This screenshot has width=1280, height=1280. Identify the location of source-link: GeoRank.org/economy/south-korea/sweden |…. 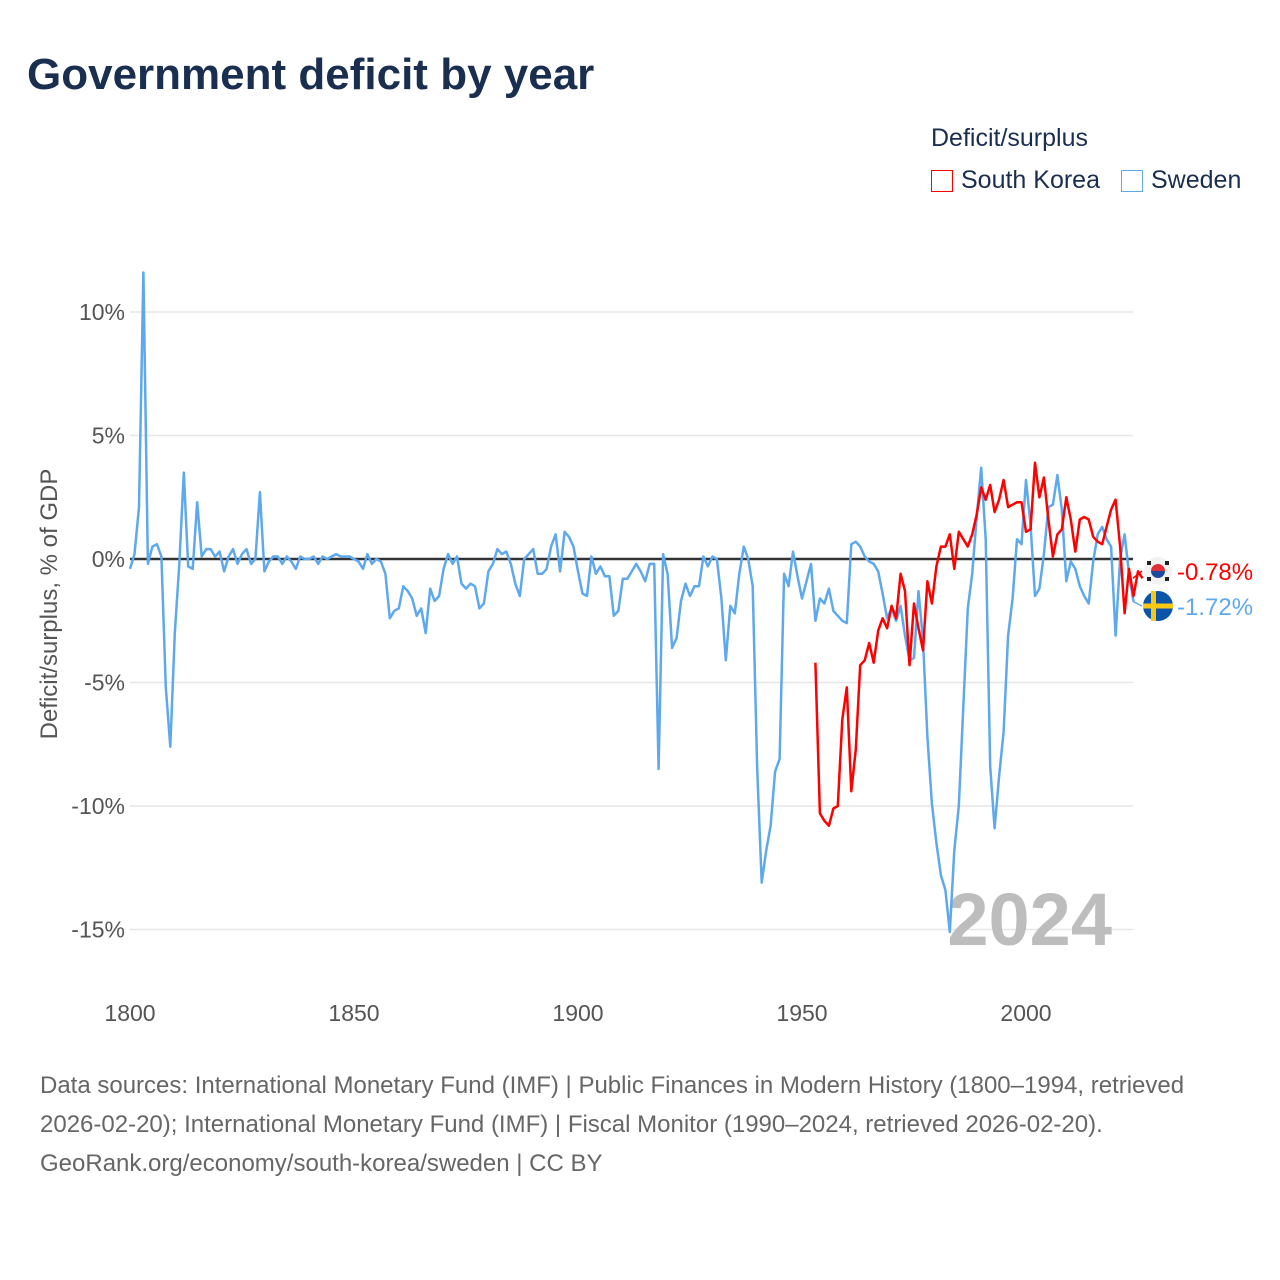
(321, 1163).